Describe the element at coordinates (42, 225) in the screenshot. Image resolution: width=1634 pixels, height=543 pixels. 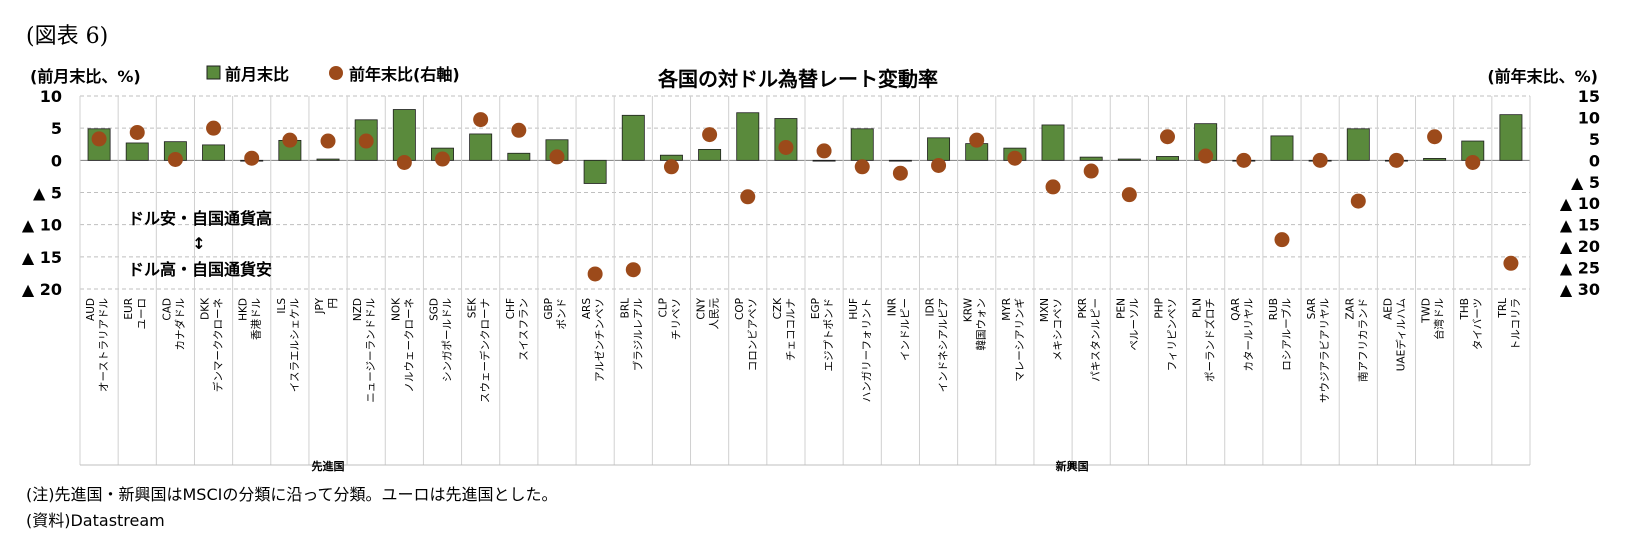
I see `left-tick-label: ▲ 10` at that location.